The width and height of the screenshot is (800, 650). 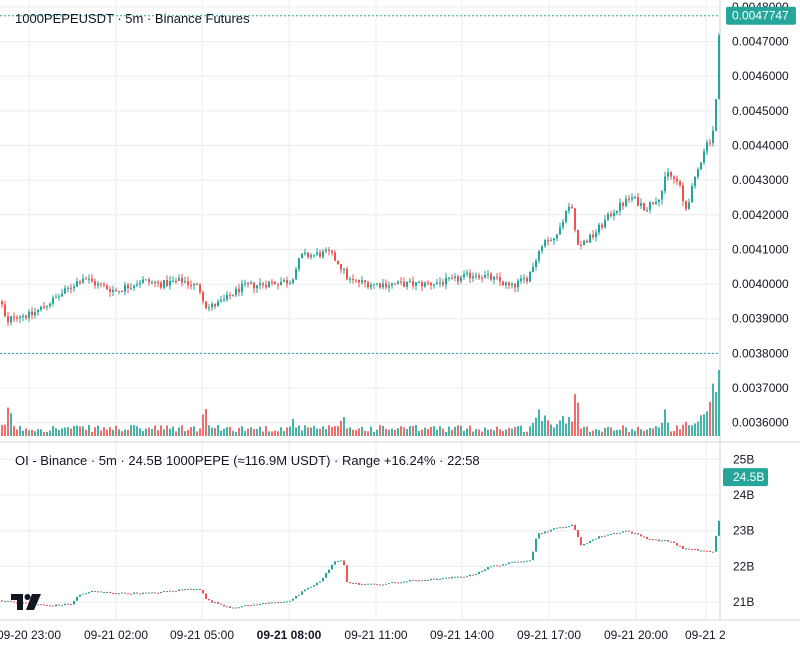 What do you see at coordinates (360, 564) in the screenshot?
I see `oi-candles` at bounding box center [360, 564].